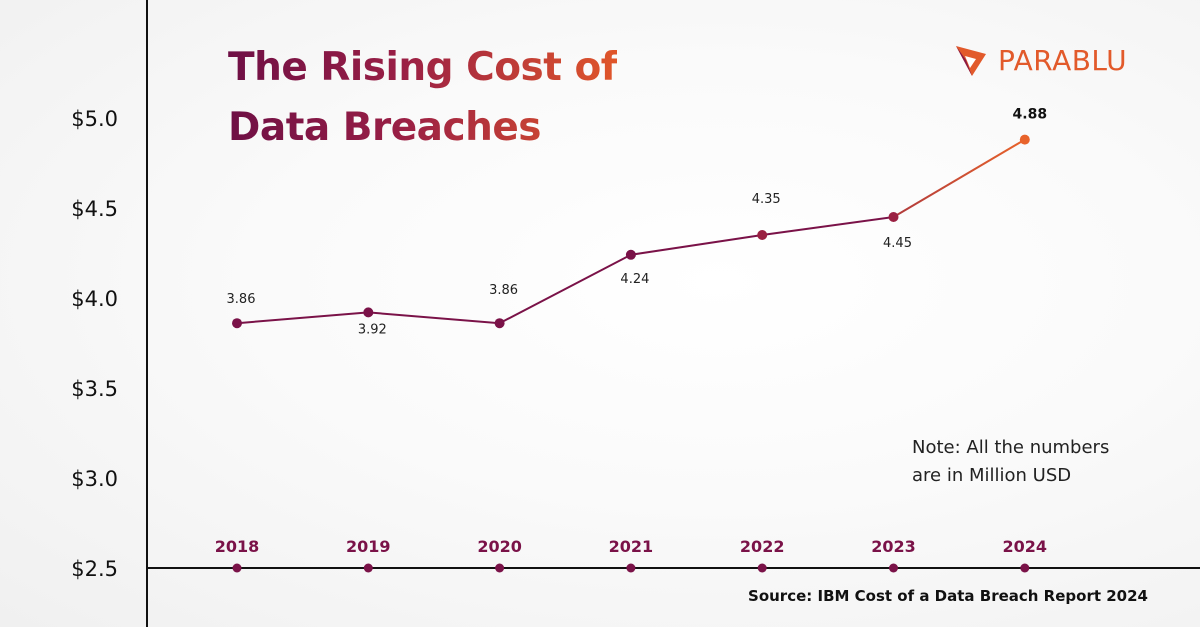  Describe the element at coordinates (1011, 447) in the screenshot. I see `units-note-line-1: Note: All the numbers` at that location.